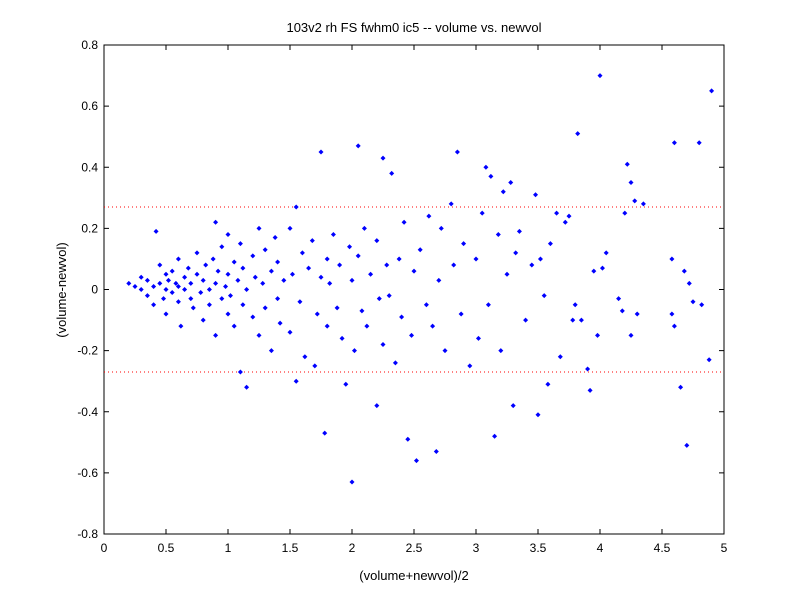 This screenshot has height=600, width=800. What do you see at coordinates (87, 534) in the screenshot?
I see `y-tick-label: -0.8` at bounding box center [87, 534].